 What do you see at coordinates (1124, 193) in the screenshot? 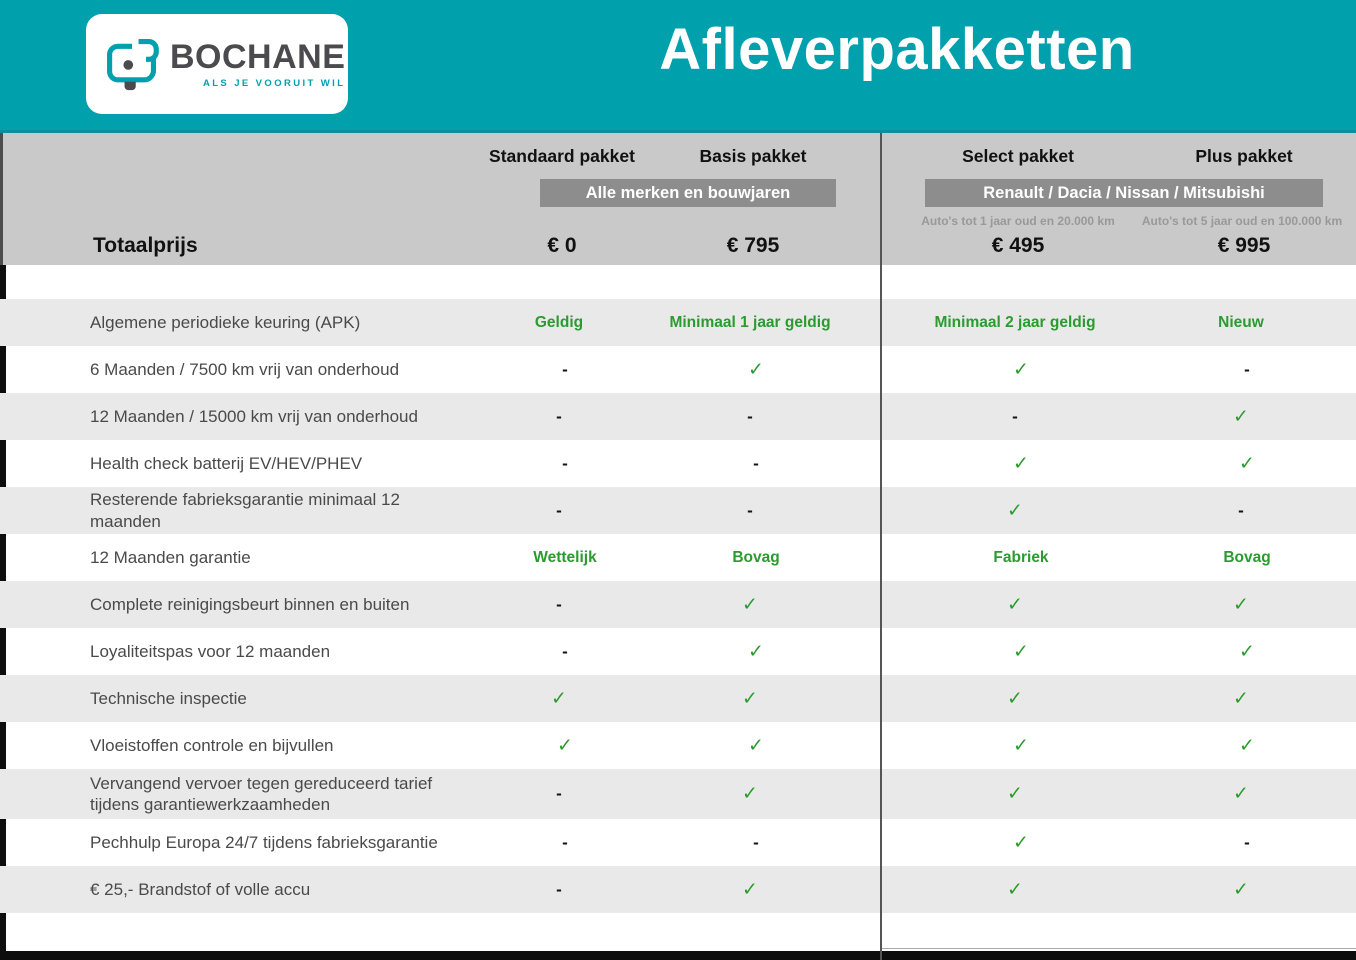
I see `group-band-renault-group: Renault / Dacia / Nissan / Mitsubishi` at bounding box center [1124, 193].